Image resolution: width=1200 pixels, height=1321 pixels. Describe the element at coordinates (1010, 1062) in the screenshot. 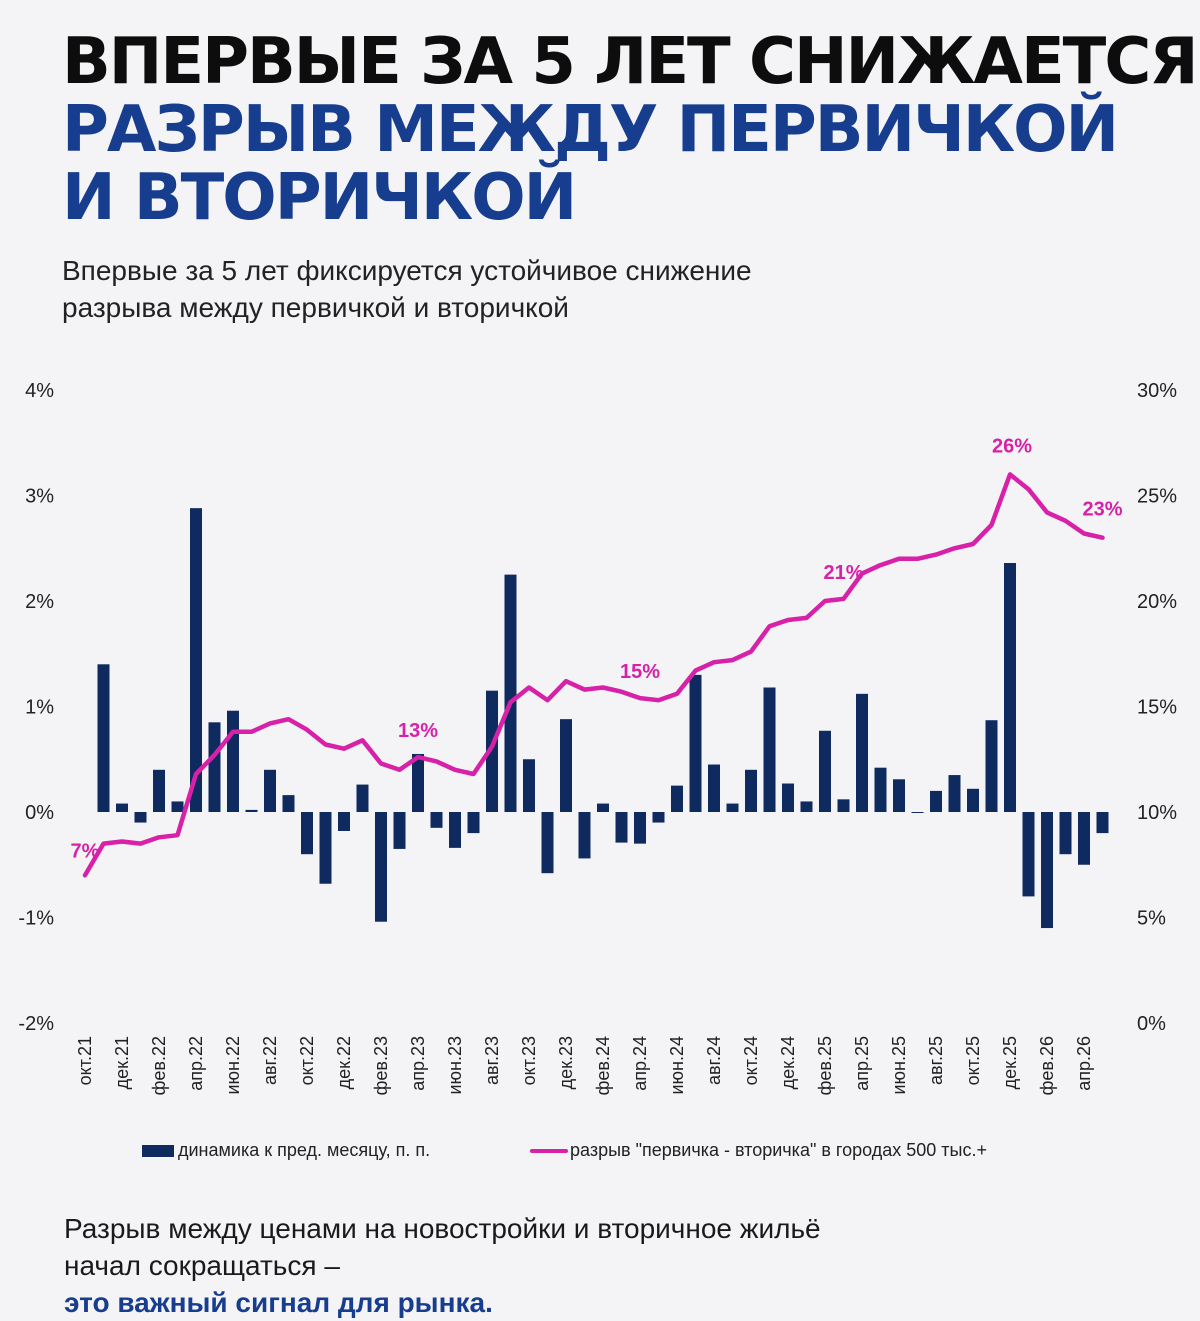

I see `x-tick-label: дек.25` at that location.